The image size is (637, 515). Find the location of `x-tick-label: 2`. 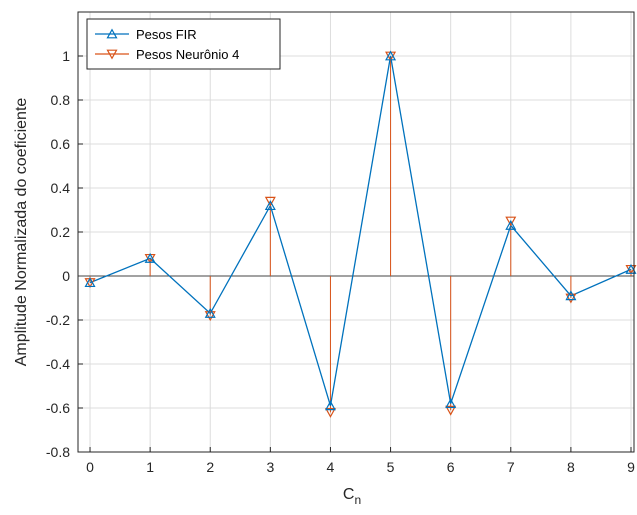

x-tick-label: 2 is located at coordinates (210, 467).